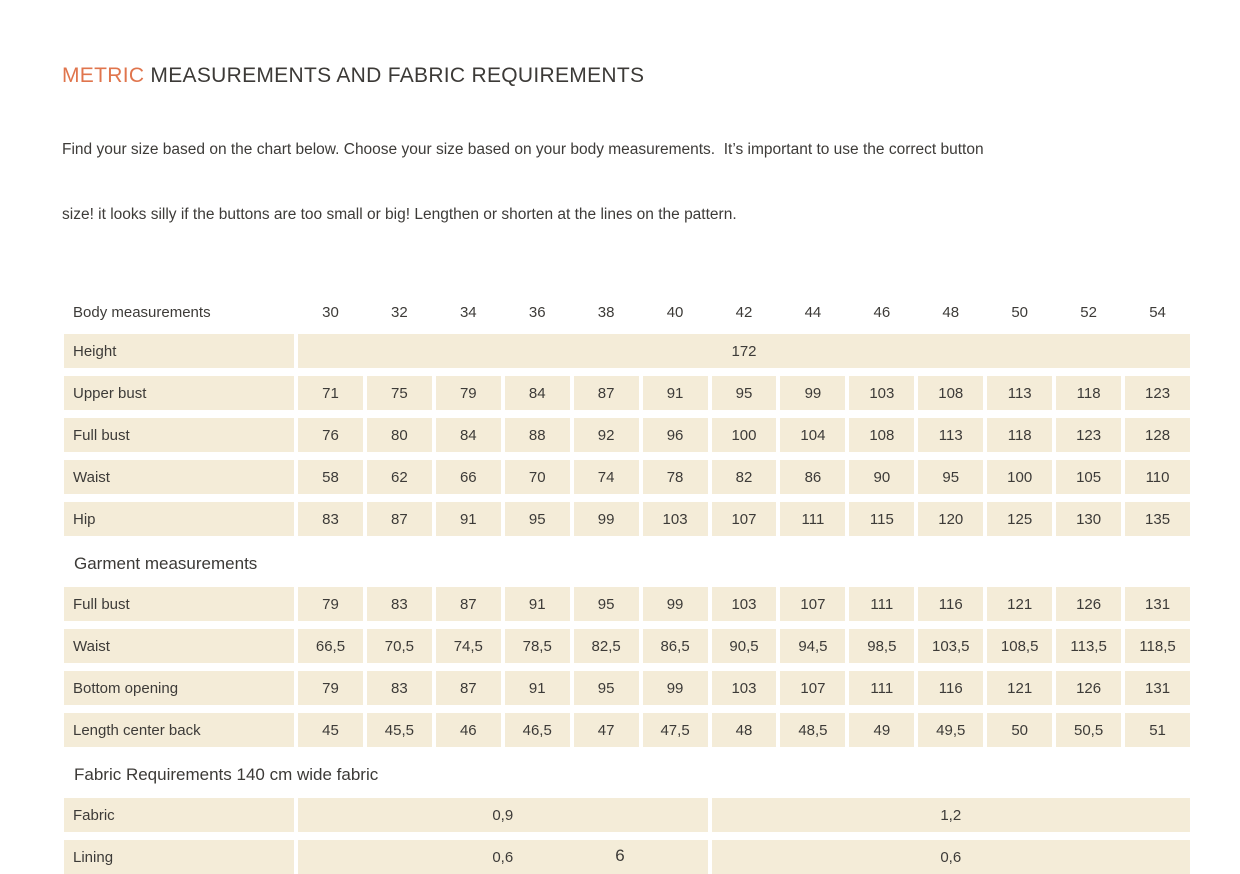  I want to click on size-value-cell: 135, so click(1157, 519).